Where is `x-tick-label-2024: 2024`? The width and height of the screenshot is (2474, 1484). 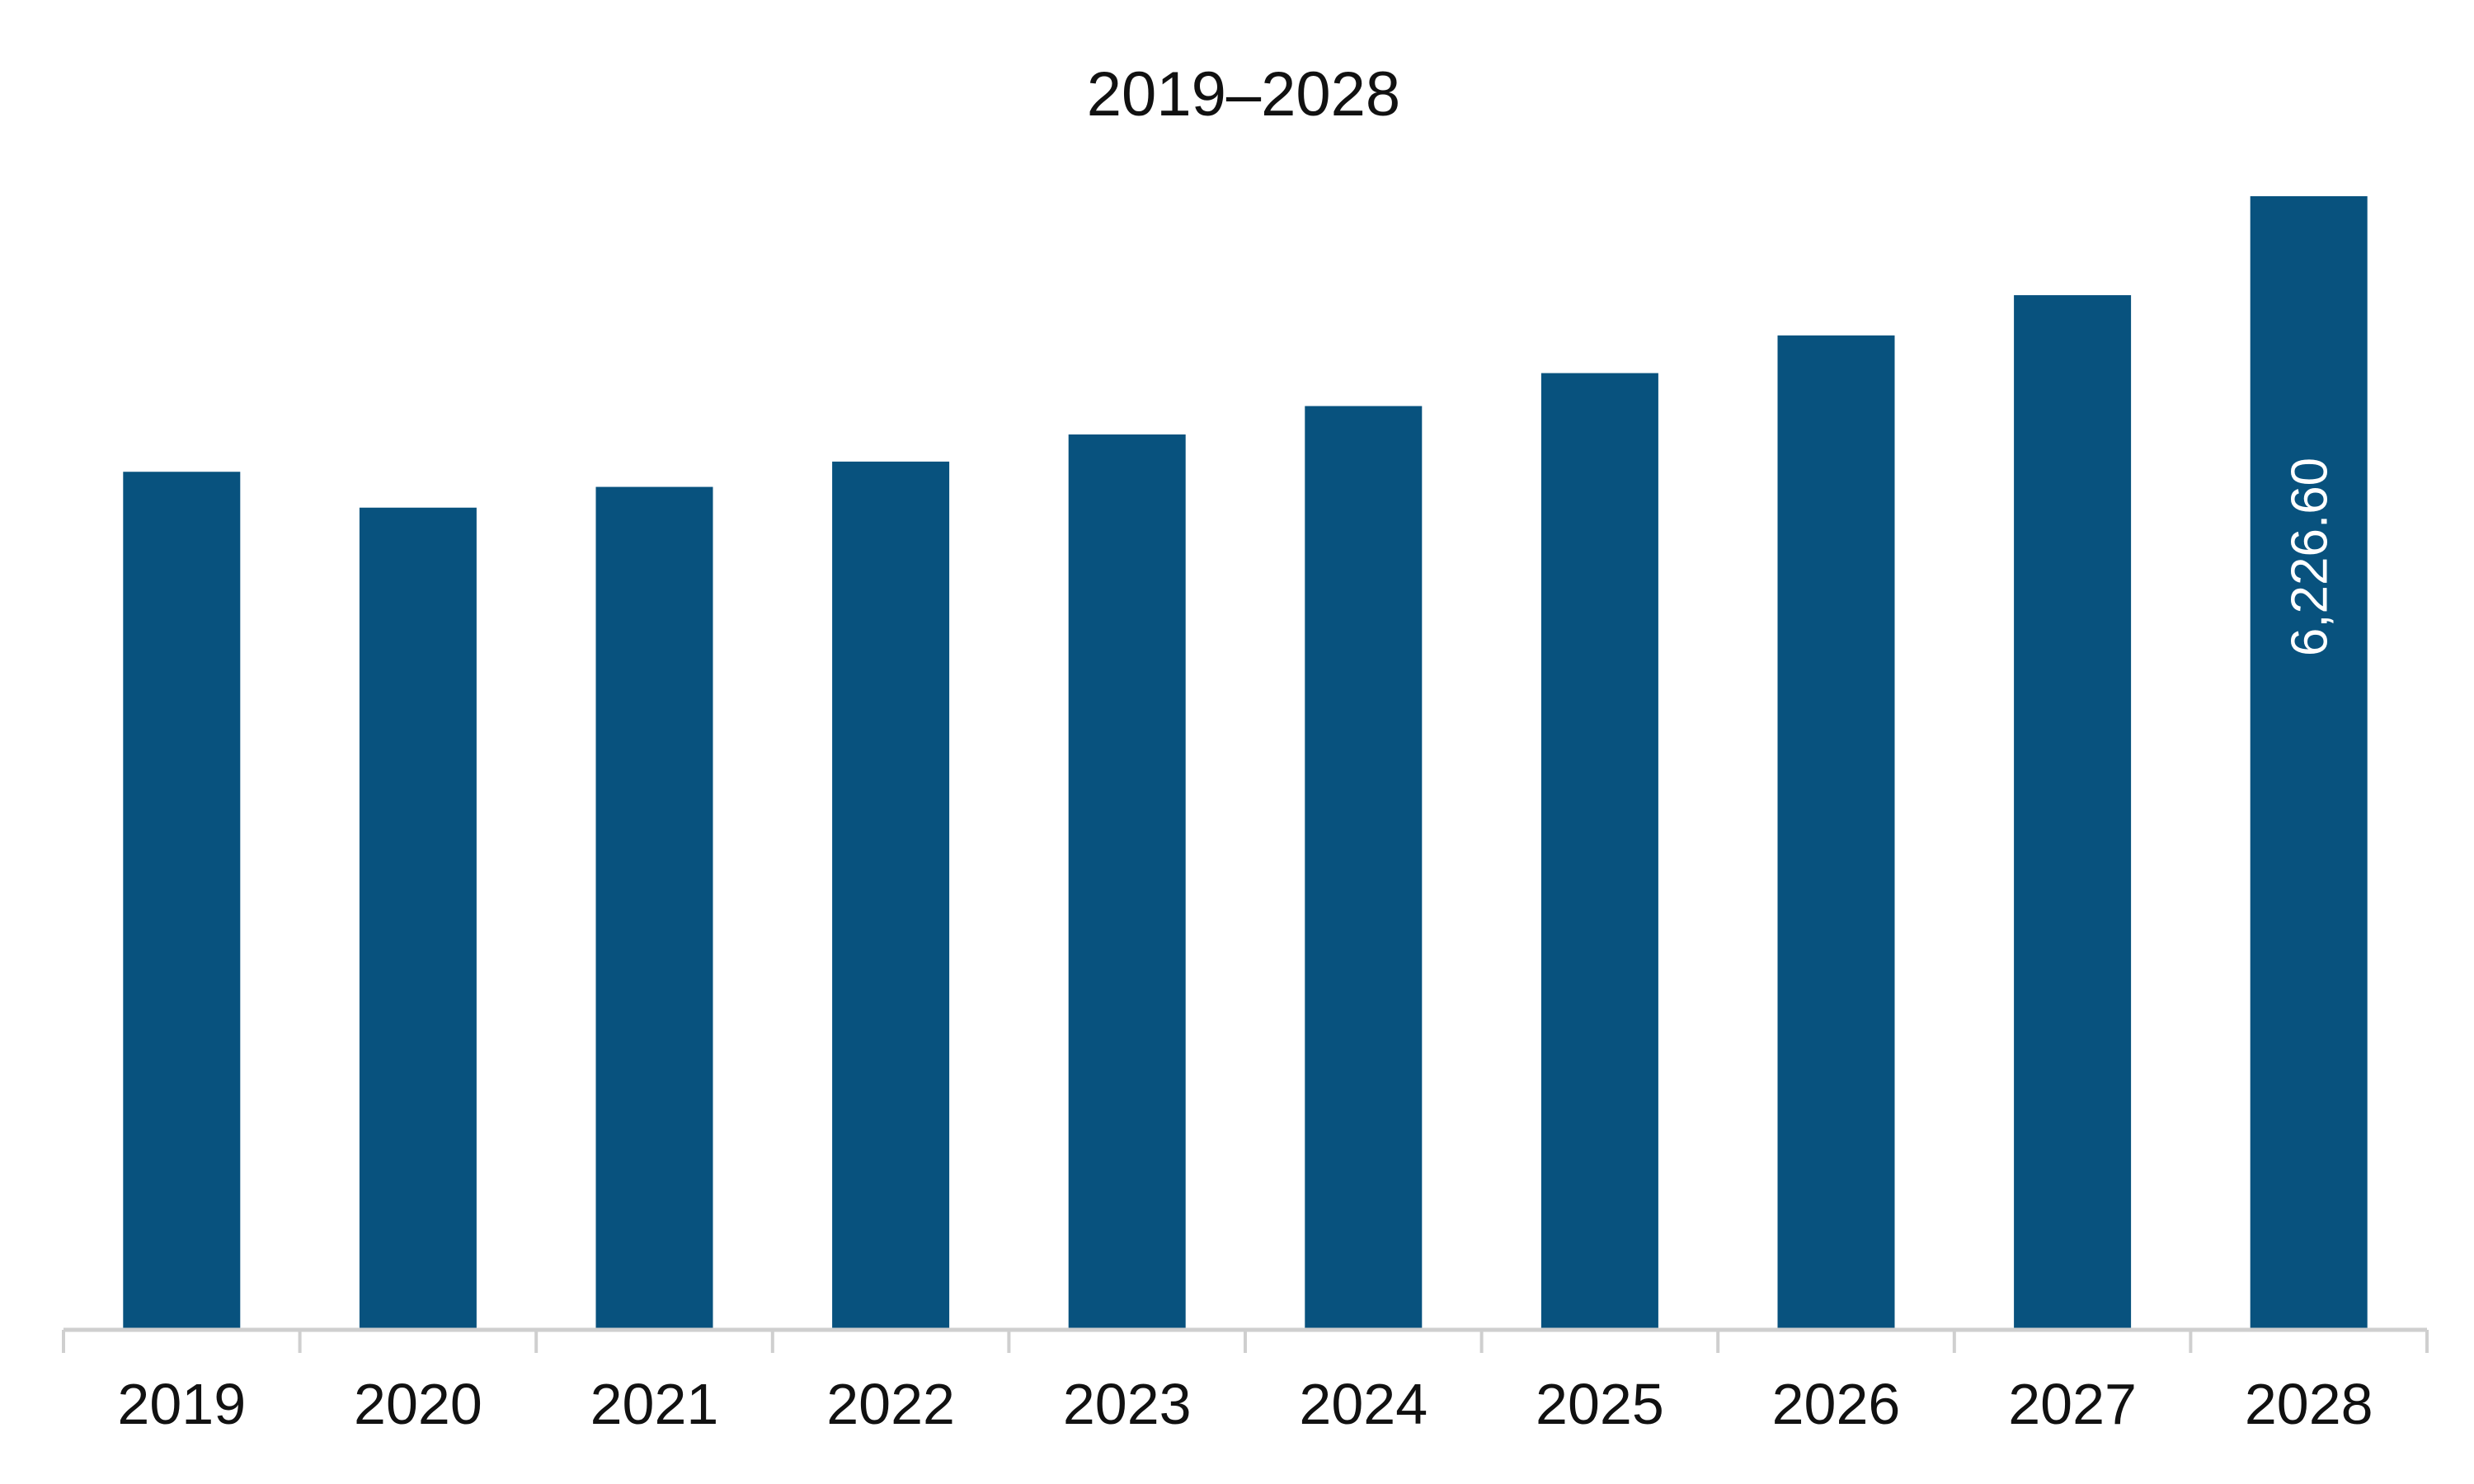 x-tick-label-2024: 2024 is located at coordinates (1363, 1404).